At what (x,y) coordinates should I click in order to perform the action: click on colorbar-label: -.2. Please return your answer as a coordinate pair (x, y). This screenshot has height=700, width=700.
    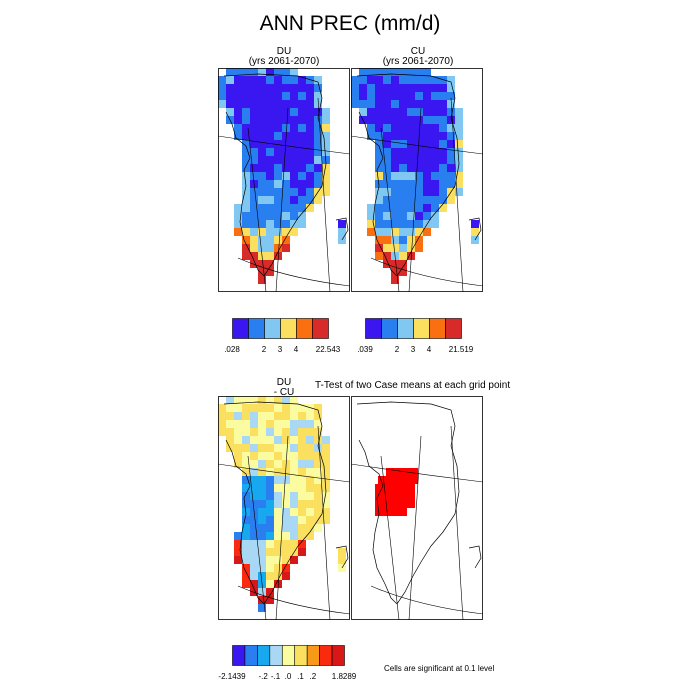
    Looking at the image, I should click on (263, 676).